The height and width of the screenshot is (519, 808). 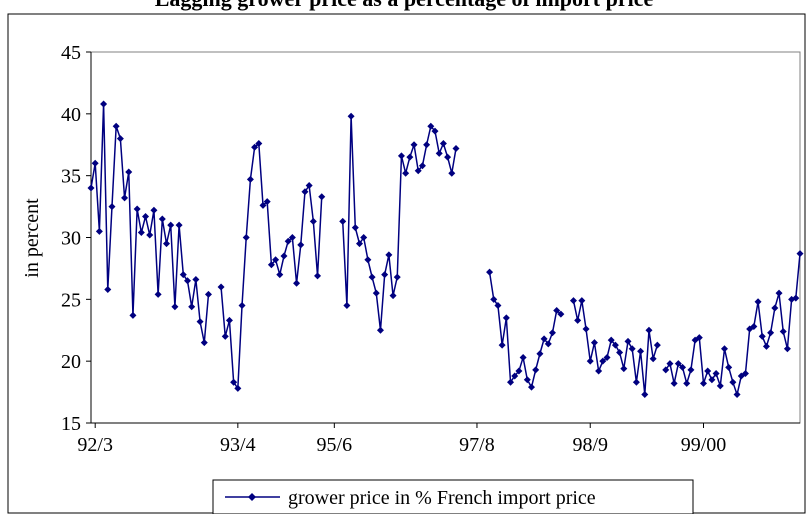 I want to click on x-tick-label: 97/8, so click(x=477, y=445).